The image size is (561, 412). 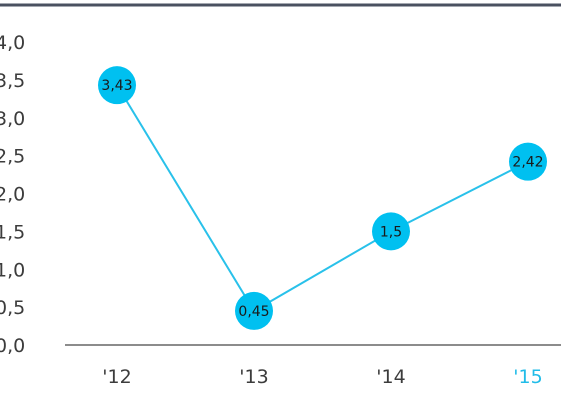 I want to click on y-axis-ticks: 0,0 0,5 1,0 1,5 2,0 2,5 3,0 3,5 4,0, so click(x=12, y=194).